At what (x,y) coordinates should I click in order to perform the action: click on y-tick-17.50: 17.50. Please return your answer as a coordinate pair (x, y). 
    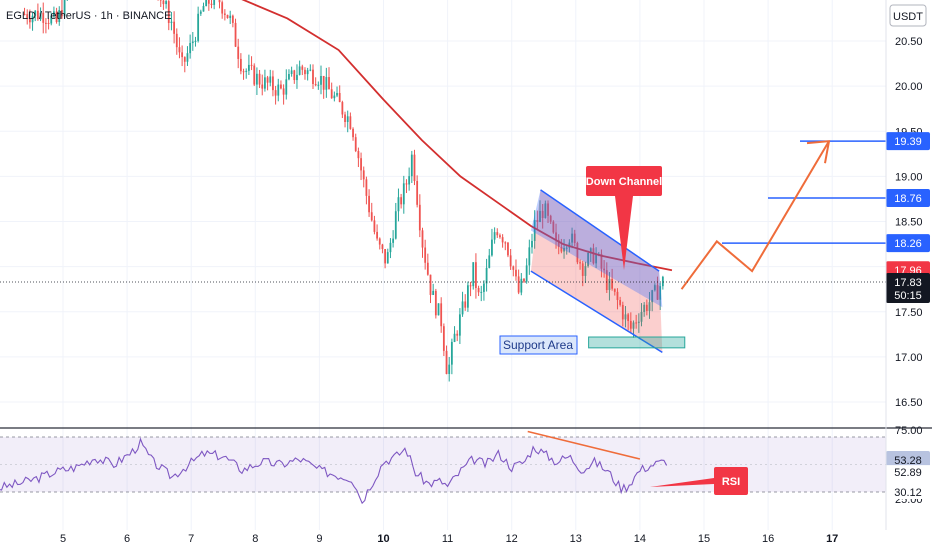
    Looking at the image, I should click on (909, 313).